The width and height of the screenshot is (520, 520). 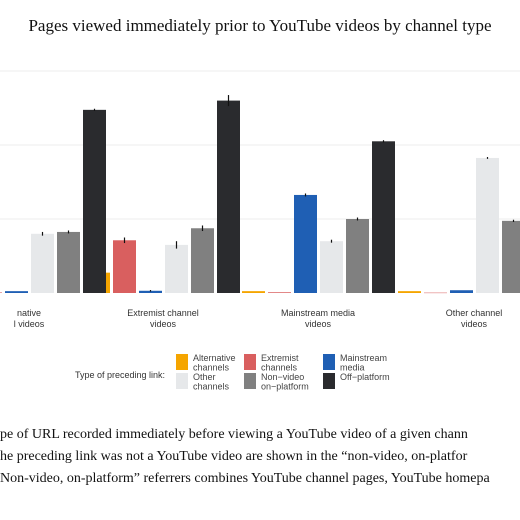 I want to click on legend-label: on−platform, so click(x=285, y=387).